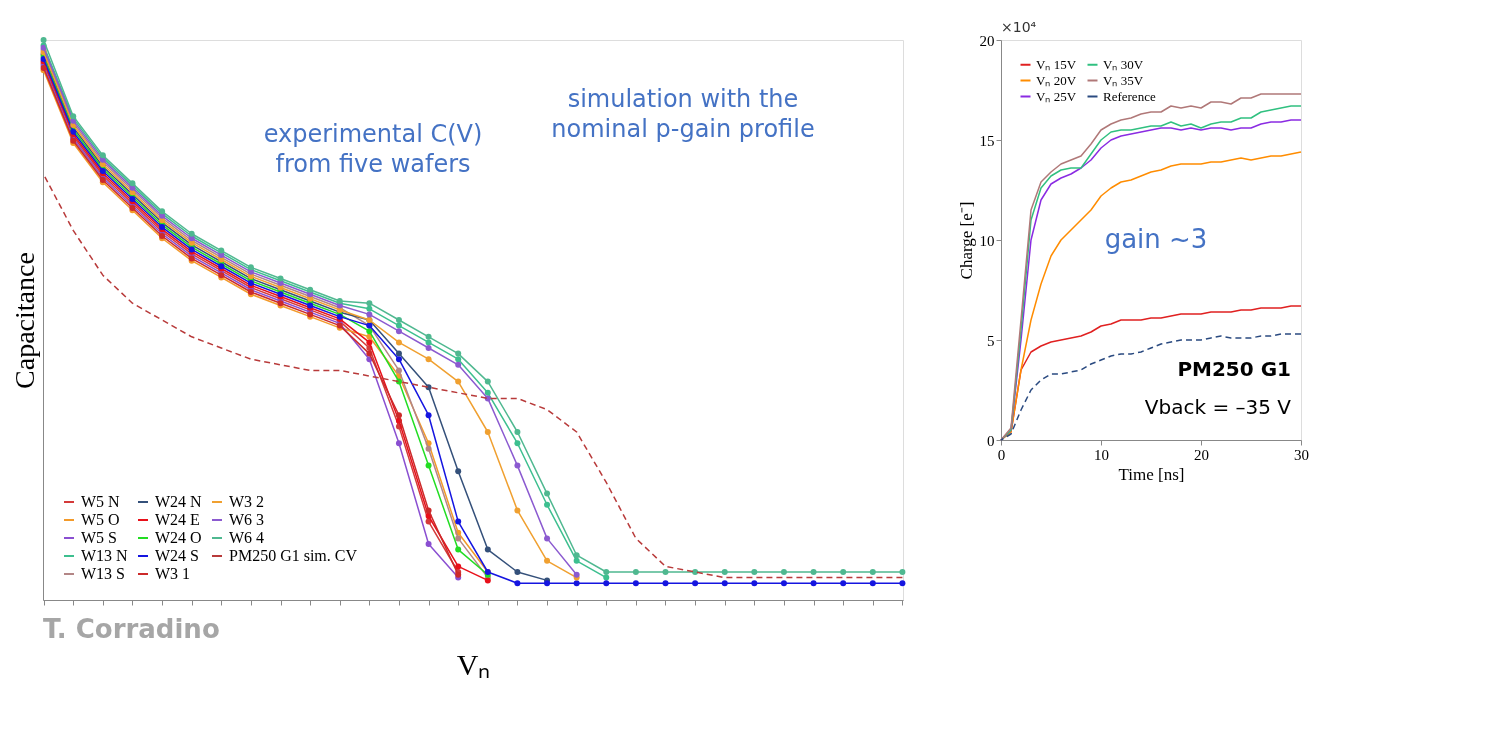 The height and width of the screenshot is (755, 1491). What do you see at coordinates (473, 664) in the screenshot?
I see `x-axis-title: Vₙ` at bounding box center [473, 664].